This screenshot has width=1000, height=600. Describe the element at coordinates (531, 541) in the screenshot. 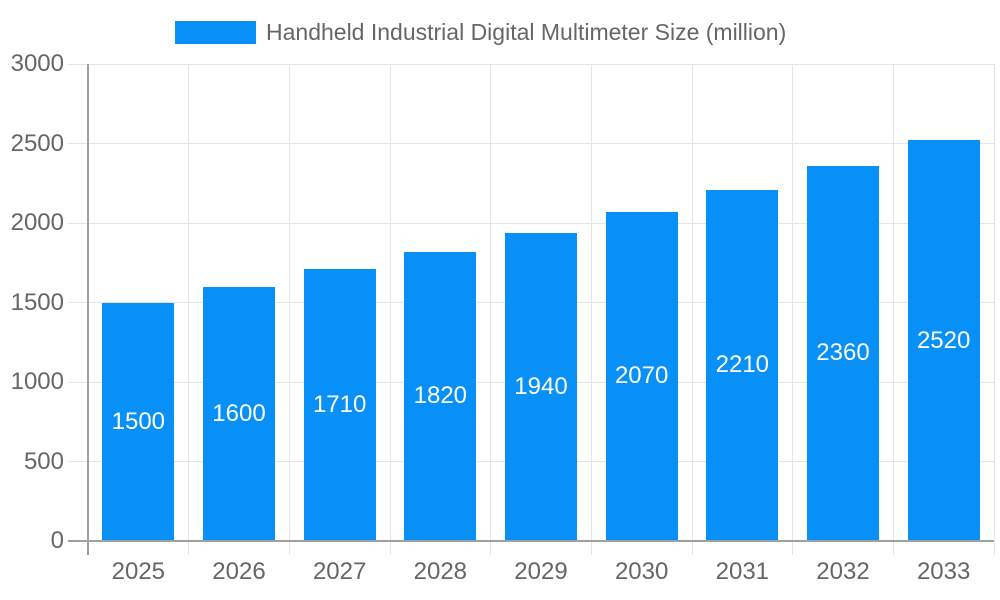

I see `x-axis-line` at that location.